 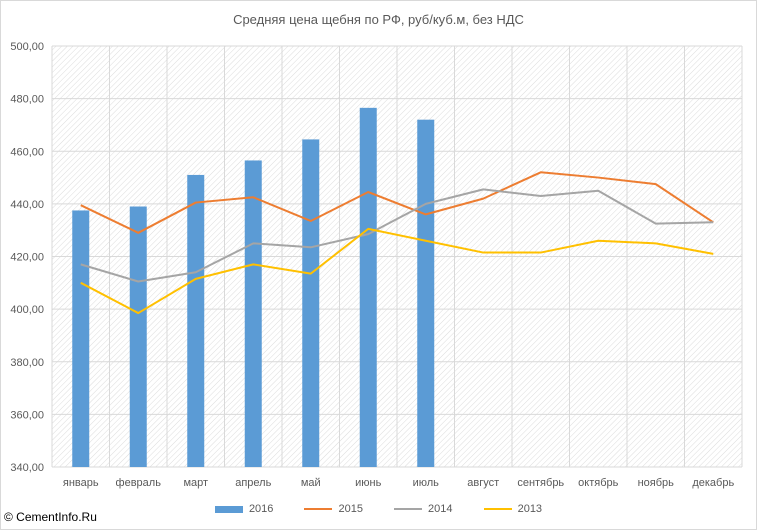 What do you see at coordinates (397, 271) in the screenshot?
I see `line-2013` at bounding box center [397, 271].